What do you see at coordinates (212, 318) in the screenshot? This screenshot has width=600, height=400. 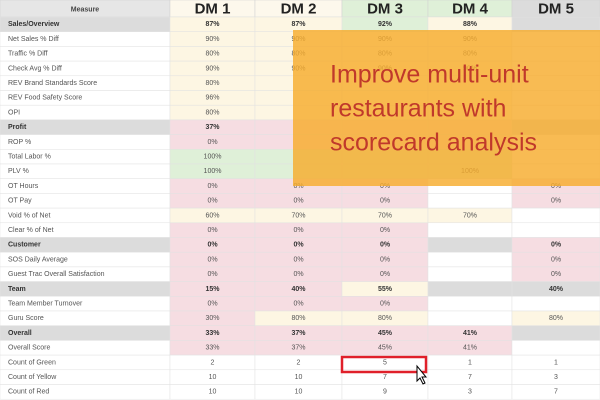 I see `cell-value: 30%` at bounding box center [212, 318].